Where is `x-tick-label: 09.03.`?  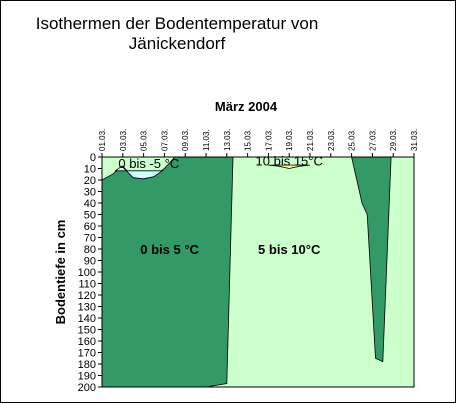 x-tick-label: 09.03. is located at coordinates (185, 140).